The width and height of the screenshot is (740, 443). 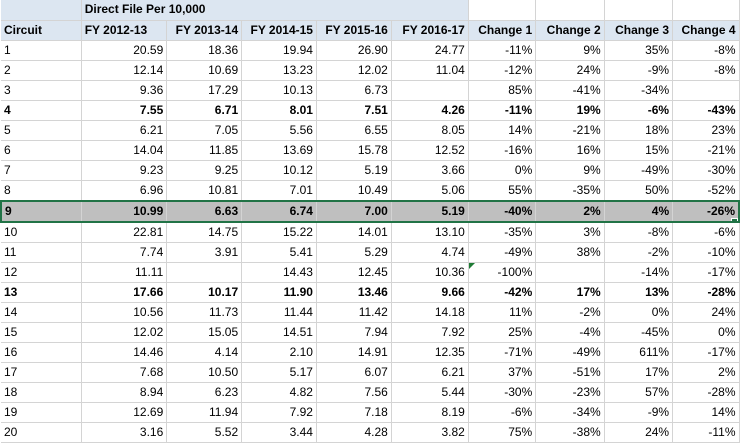 I want to click on circuit-cell: 4, so click(x=41, y=110).